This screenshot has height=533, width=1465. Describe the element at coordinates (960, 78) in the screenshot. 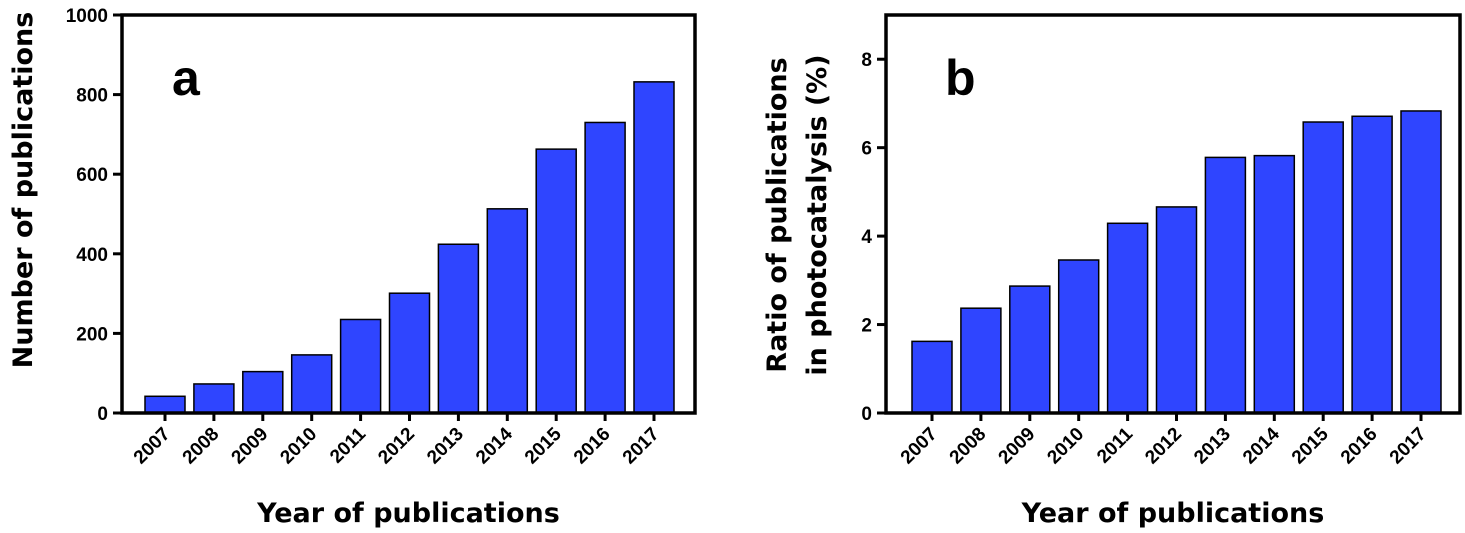

I see `panel-letter: b` at that location.